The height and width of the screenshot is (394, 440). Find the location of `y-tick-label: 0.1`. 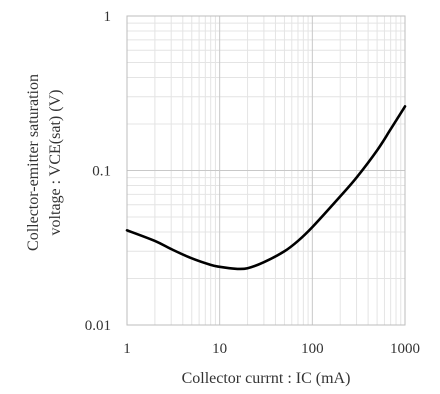

y-tick-label: 0.1 is located at coordinates (101, 172).